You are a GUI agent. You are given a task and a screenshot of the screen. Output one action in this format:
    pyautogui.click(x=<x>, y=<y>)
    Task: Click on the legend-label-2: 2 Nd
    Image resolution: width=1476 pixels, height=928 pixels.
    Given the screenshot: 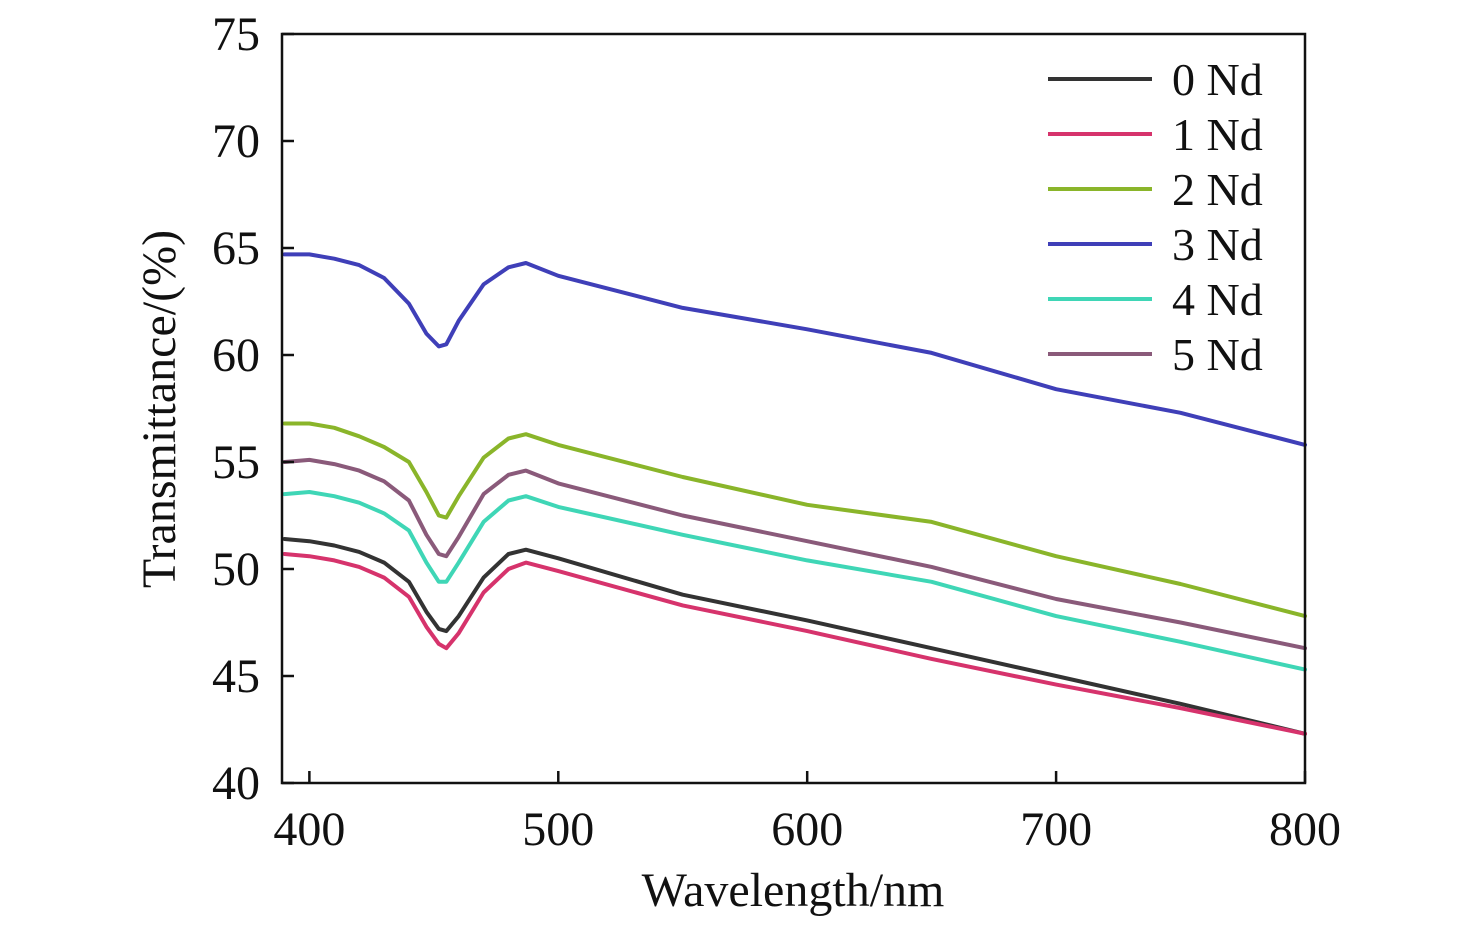 What is the action you would take?
    pyautogui.click(x=1217, y=189)
    